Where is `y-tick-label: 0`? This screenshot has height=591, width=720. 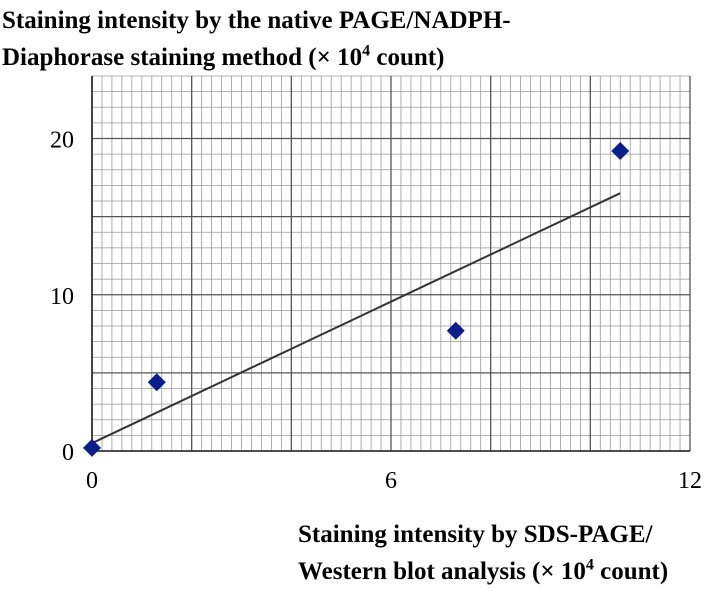 y-tick-label: 0 is located at coordinates (68, 453).